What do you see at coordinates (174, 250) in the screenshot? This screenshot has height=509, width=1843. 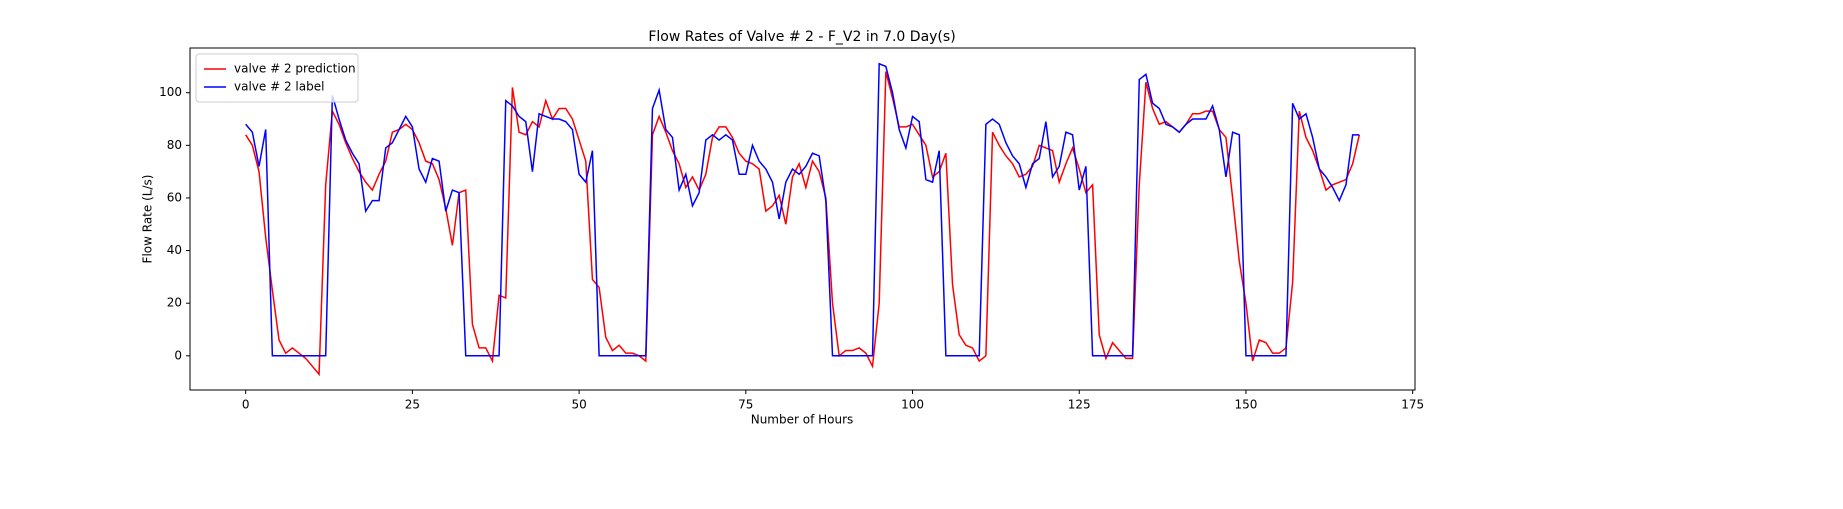 I see `y-tick-label: 40` at bounding box center [174, 250].